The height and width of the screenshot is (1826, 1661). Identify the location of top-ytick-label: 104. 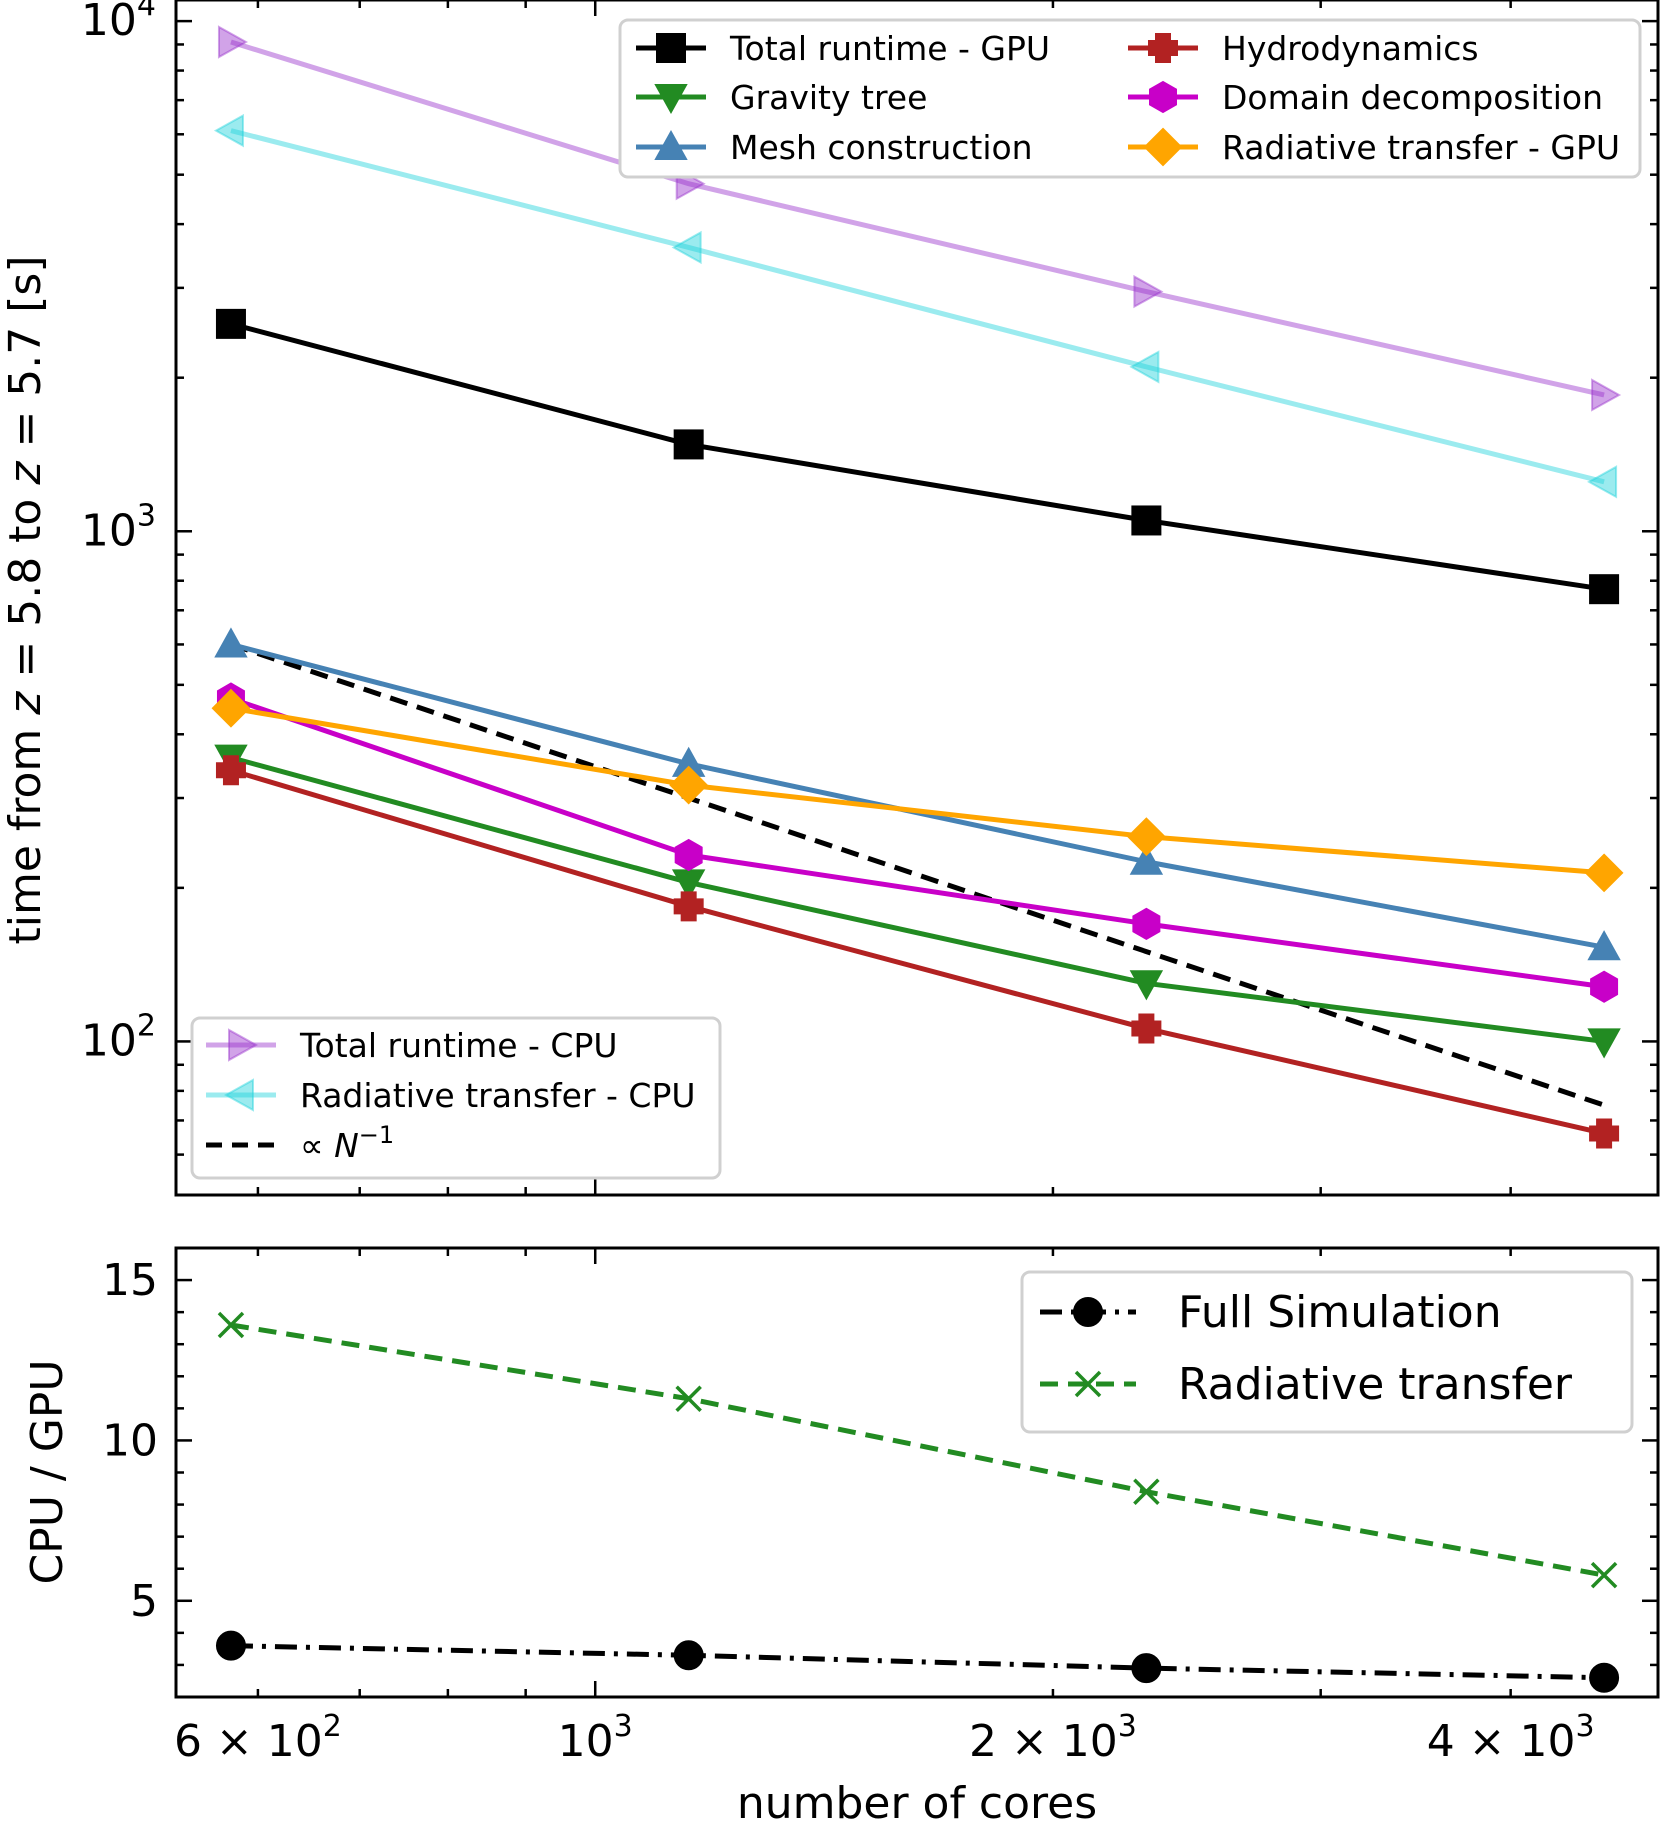
(118, 23).